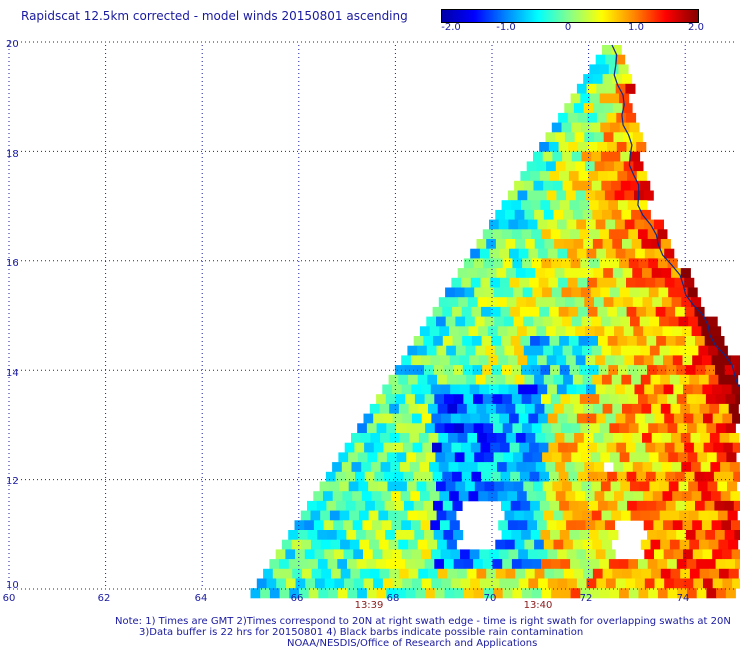 This screenshot has height=650, width=740. What do you see at coordinates (369, 605) in the screenshot?
I see `time-label-1339: 13:39` at bounding box center [369, 605].